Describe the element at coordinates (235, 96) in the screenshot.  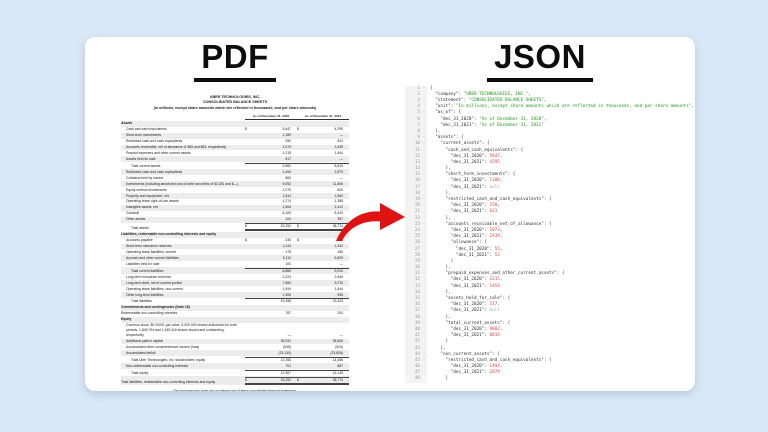
I see `document-title-line: UBER TECHNOLOGIES, INC.` at that location.